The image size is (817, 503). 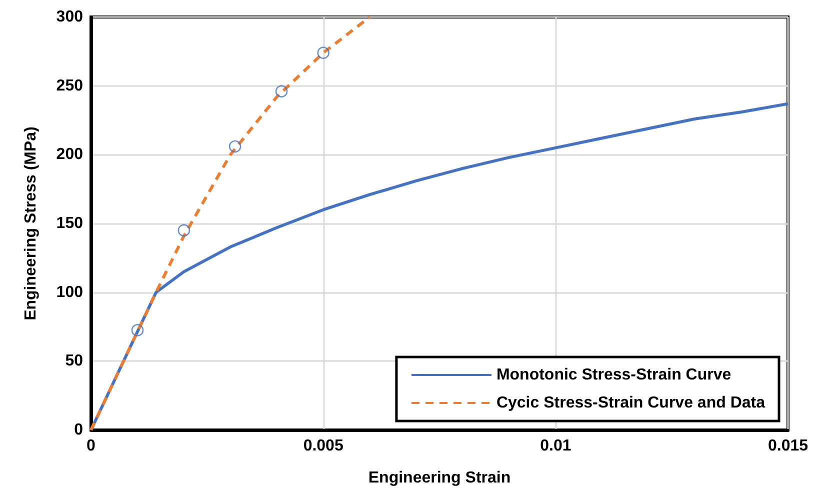 I want to click on legend-label: Monotonic Stress-Strain Curve, so click(x=614, y=375).